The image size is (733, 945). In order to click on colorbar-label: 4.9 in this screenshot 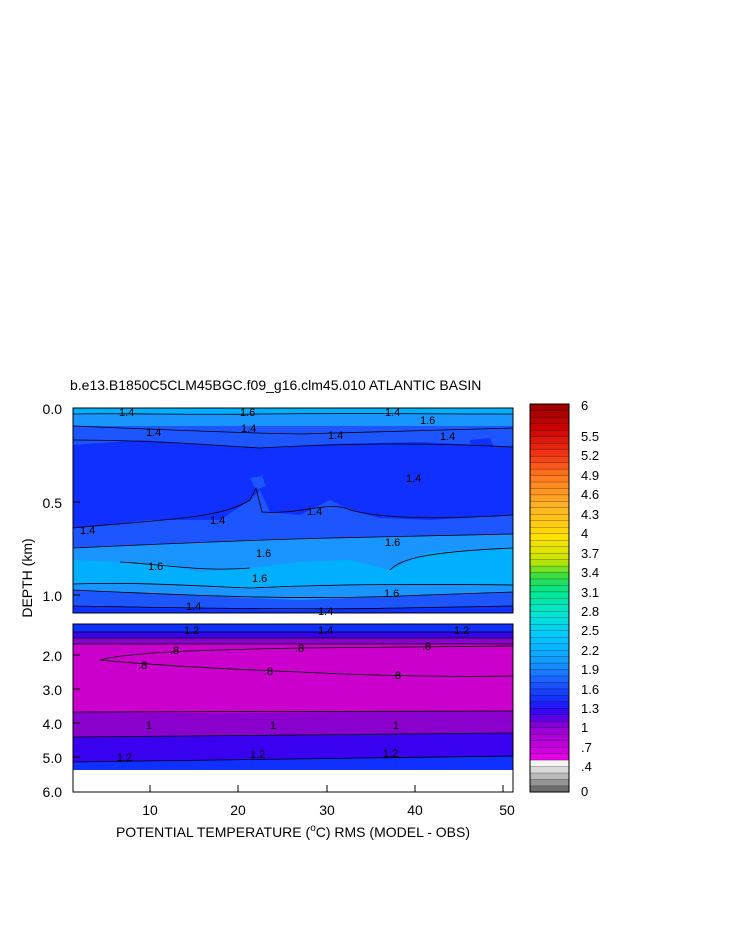, I will do `click(590, 475)`.